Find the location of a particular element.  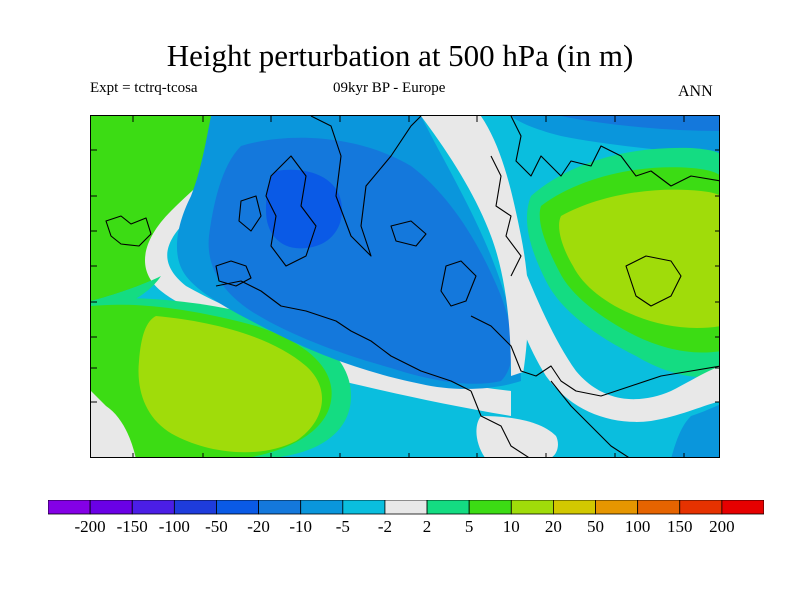

colorbar-label: 100 is located at coordinates (637, 526).